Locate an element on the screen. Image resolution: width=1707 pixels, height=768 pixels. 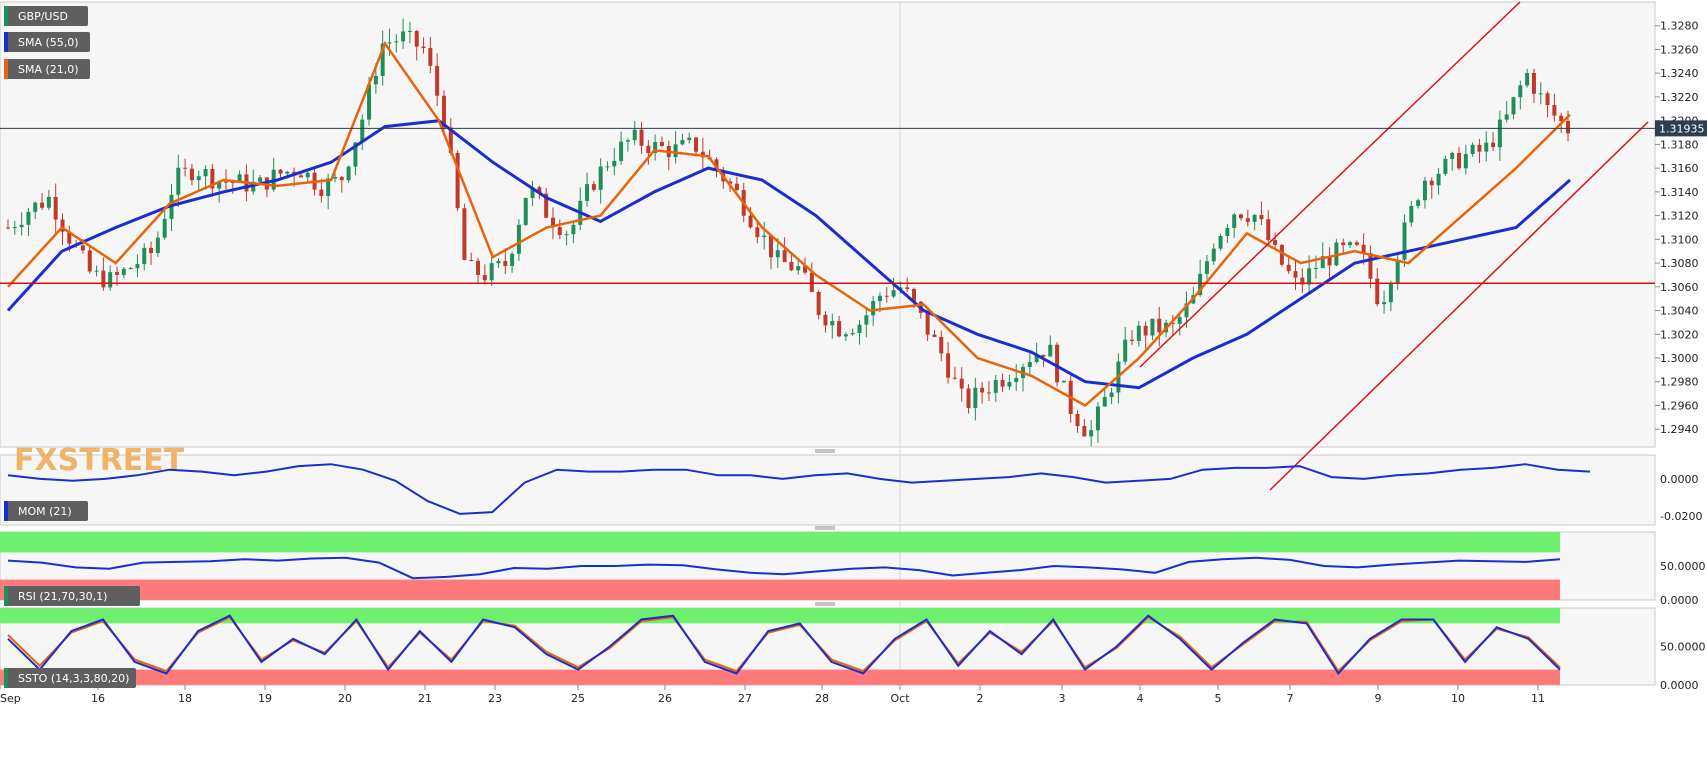
legend-mom-bg is located at coordinates (46, 511).